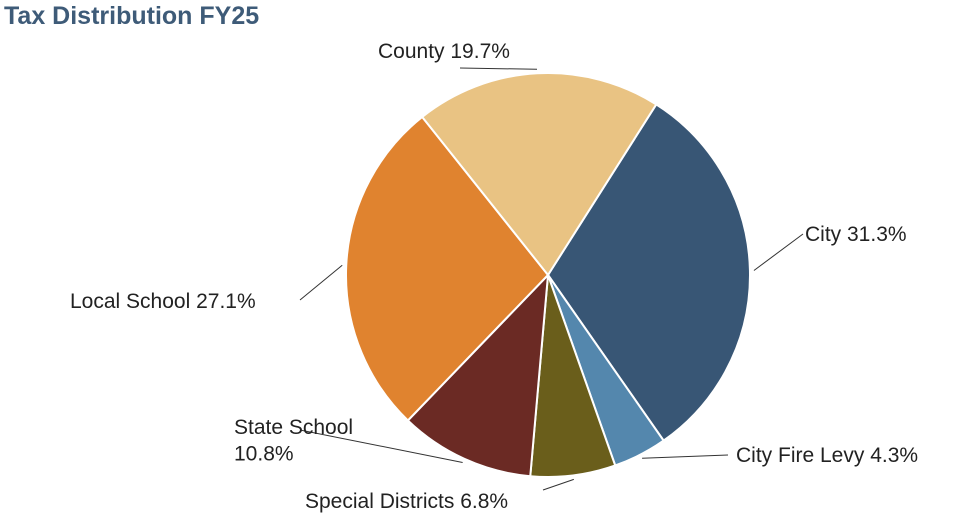  I want to click on leader-line-local-school, so click(321, 282).